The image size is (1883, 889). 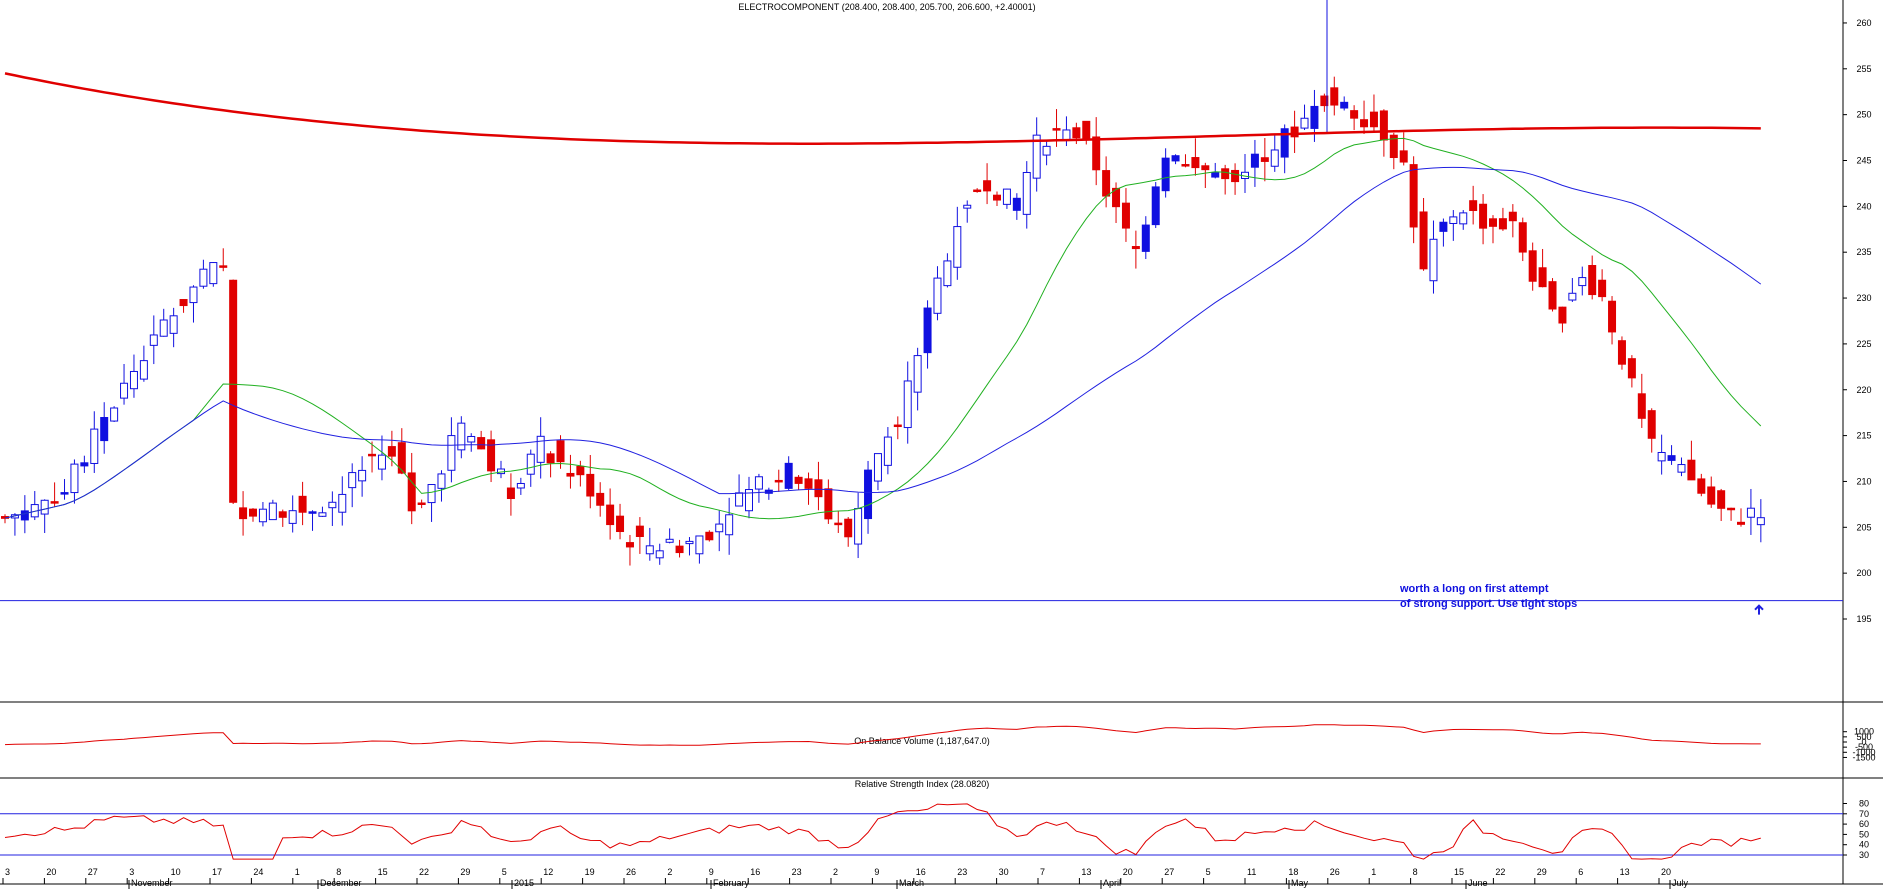 I want to click on x-tick-label: 8, so click(x=338, y=872).